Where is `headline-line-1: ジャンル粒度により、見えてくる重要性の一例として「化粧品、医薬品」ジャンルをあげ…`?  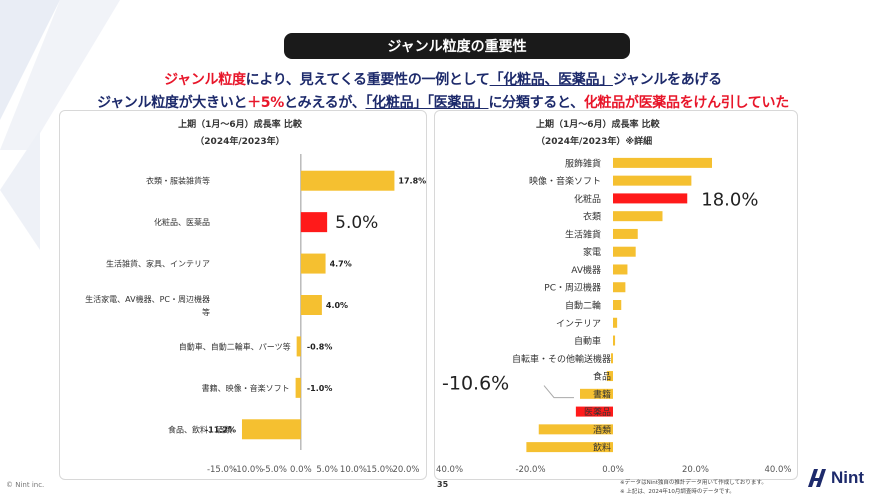 headline-line-1: ジャンル粒度により、見えてくる重要性の一例として「化粧品、医薬品」ジャンルをあげ… is located at coordinates (443, 80).